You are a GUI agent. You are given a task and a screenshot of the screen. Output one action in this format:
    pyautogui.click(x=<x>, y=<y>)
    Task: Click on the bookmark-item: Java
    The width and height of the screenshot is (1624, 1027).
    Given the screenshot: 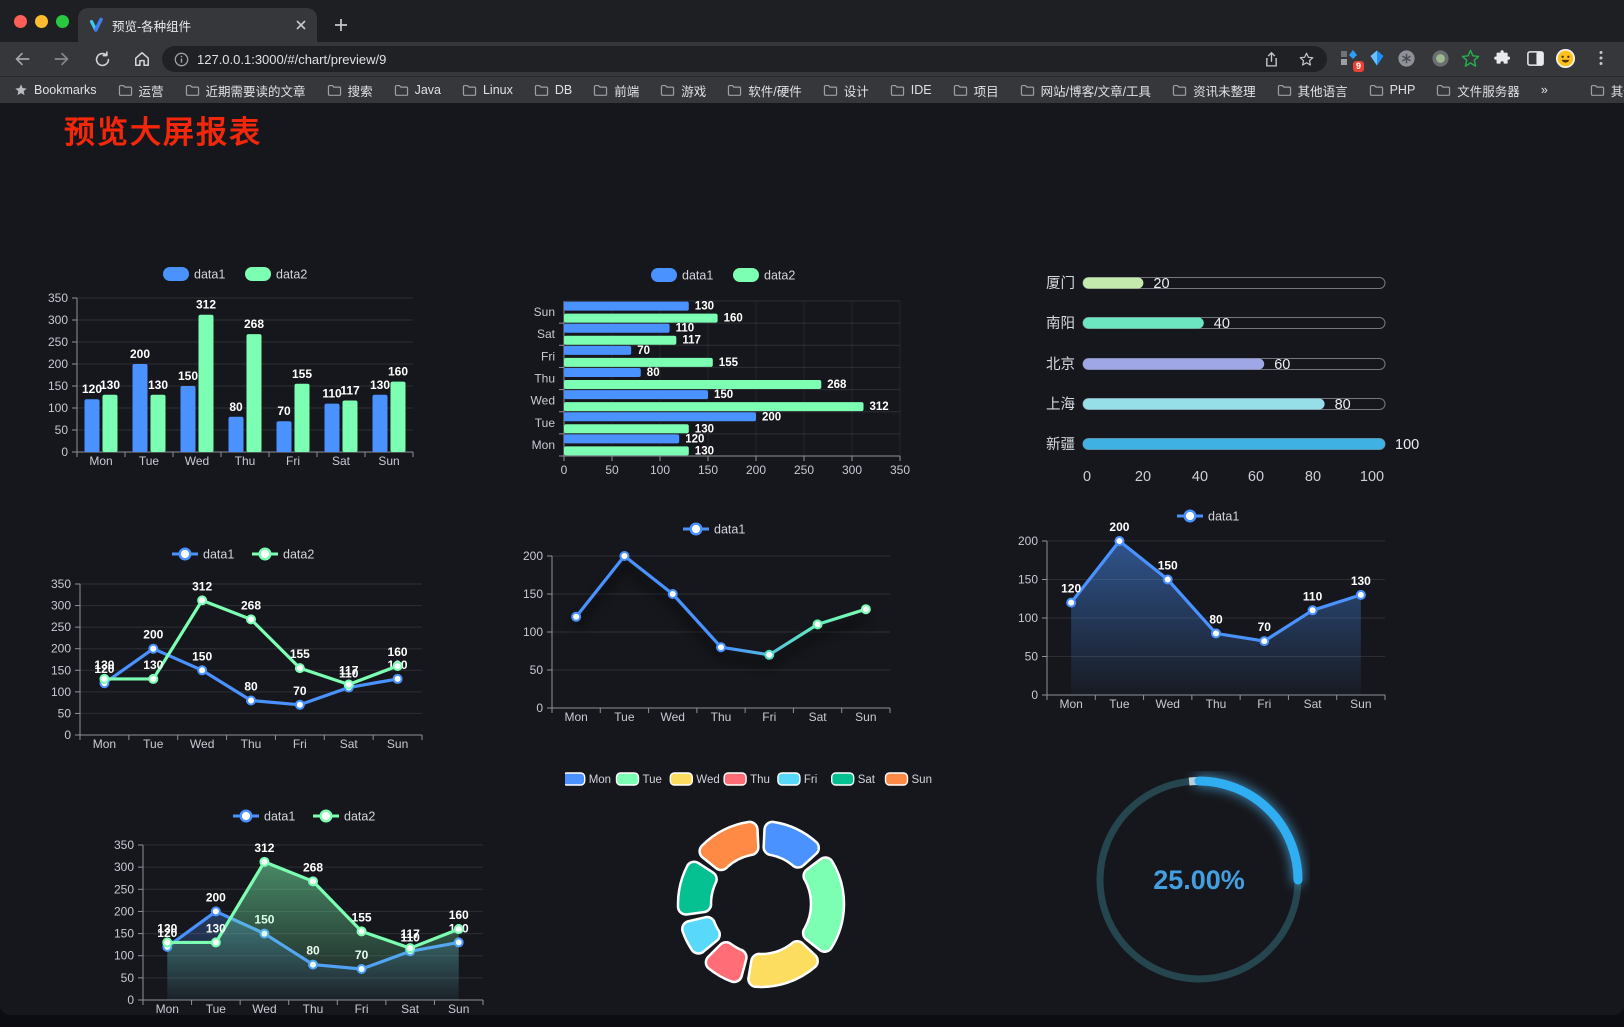 What is the action you would take?
    pyautogui.click(x=417, y=90)
    